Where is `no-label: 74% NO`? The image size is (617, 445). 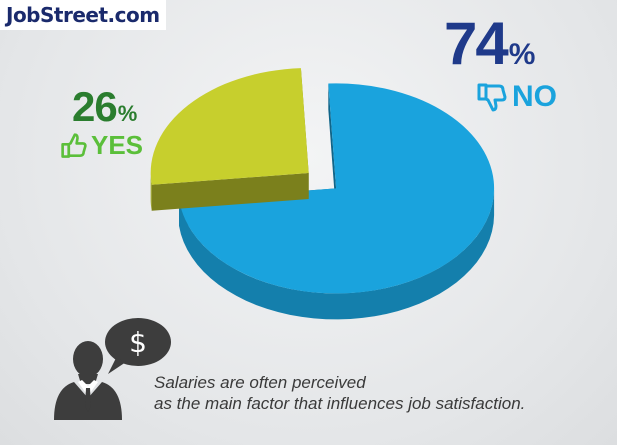
no-label: 74% NO is located at coordinates (529, 64).